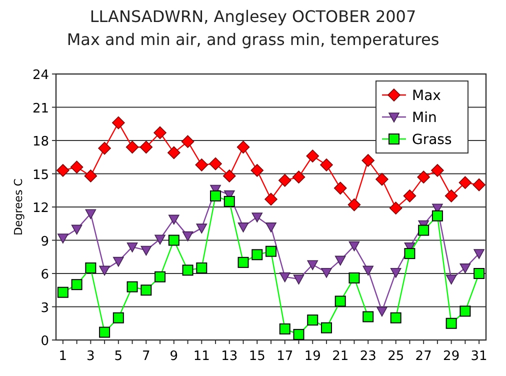 The image size is (506, 376). What do you see at coordinates (340, 356) in the screenshot?
I see `x-tick-label: 21` at bounding box center [340, 356].